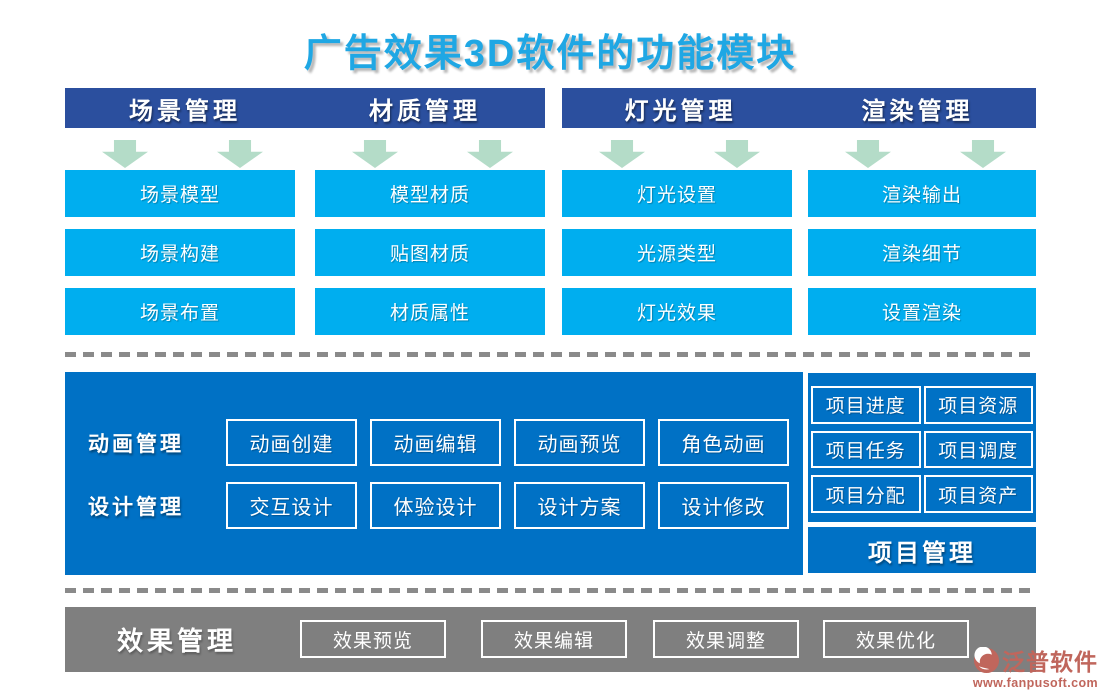  Describe the element at coordinates (677, 311) in the screenshot. I see `module-item: 灯光效果` at that location.